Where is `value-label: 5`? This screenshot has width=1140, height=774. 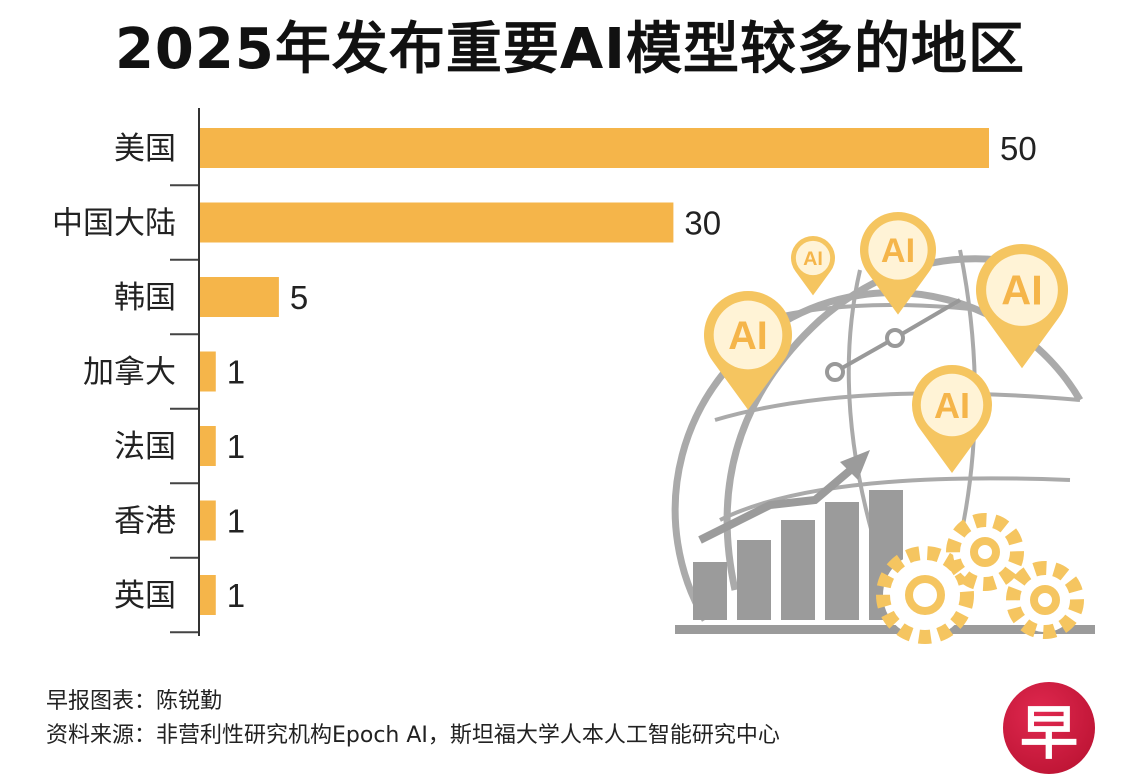
value-label: 5 is located at coordinates (299, 297).